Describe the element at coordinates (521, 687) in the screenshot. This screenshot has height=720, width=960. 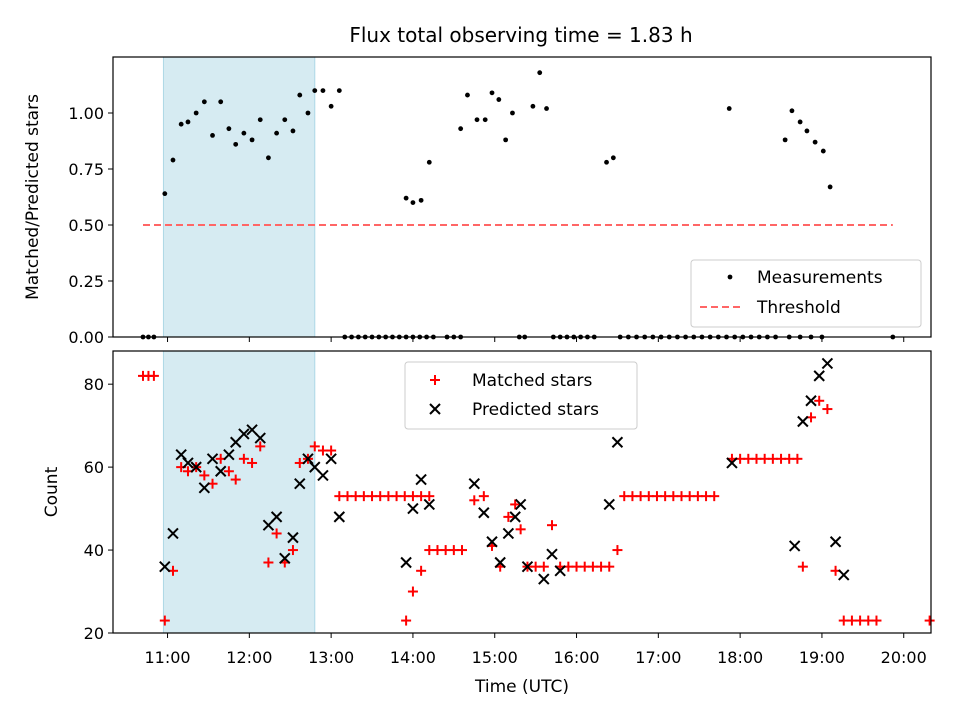
I see `x-axis-label: Time (UTC)` at that location.